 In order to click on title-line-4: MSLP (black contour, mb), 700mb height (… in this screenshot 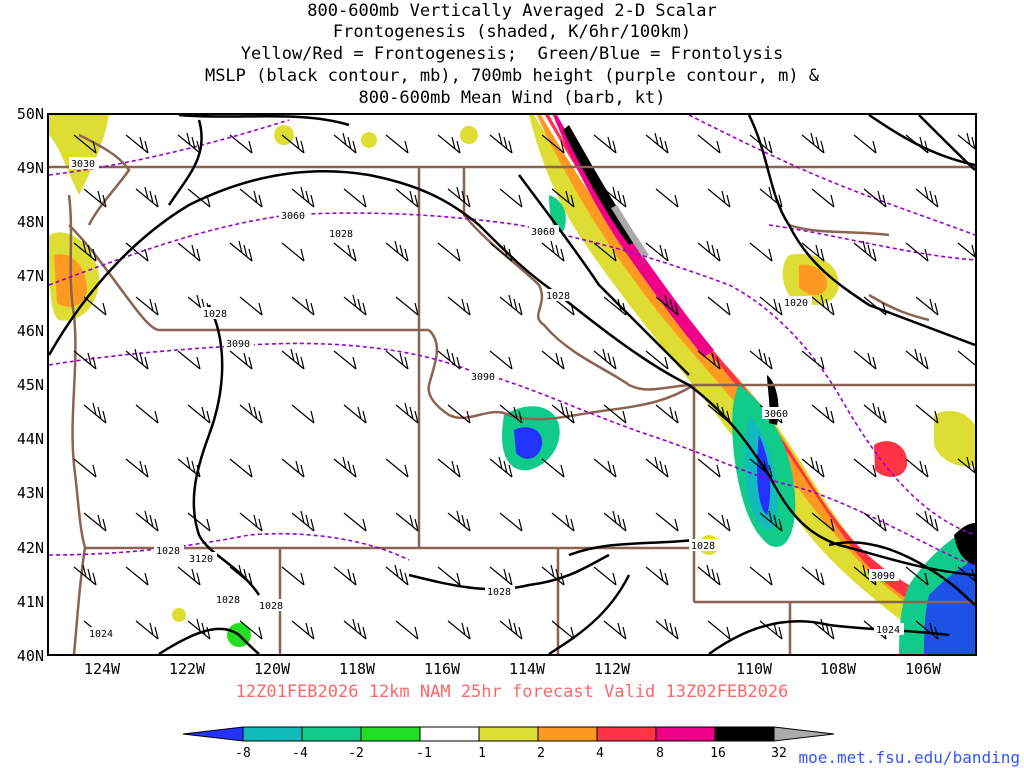, I will do `click(512, 76)`.